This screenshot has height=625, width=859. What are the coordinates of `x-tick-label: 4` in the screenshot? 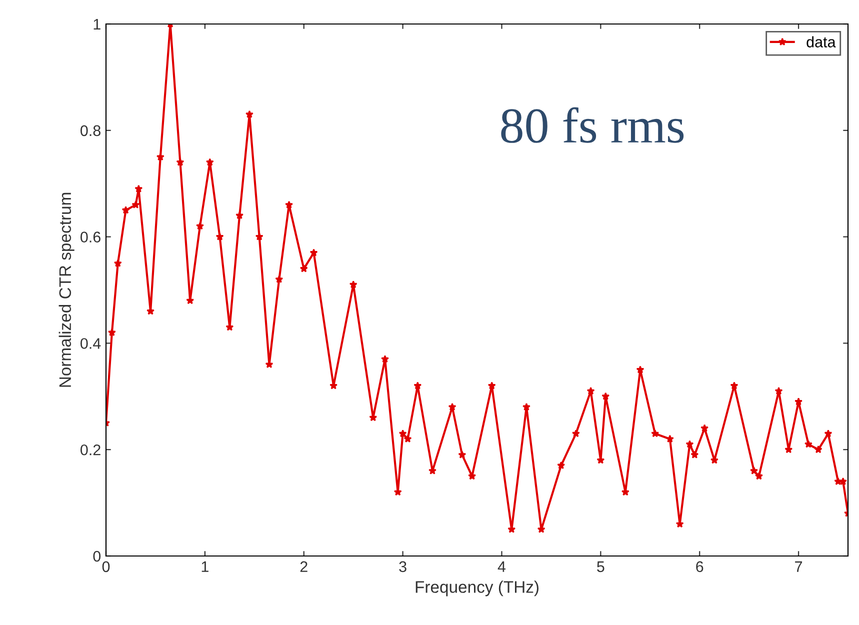 It's located at (502, 566).